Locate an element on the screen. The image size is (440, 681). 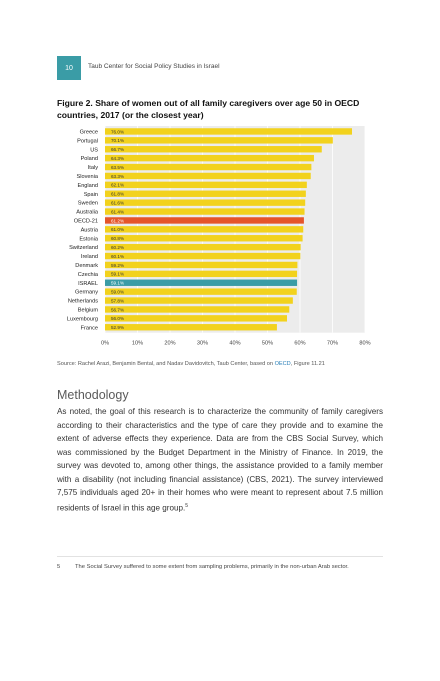
data-label: 61.8% is located at coordinates (117, 194).